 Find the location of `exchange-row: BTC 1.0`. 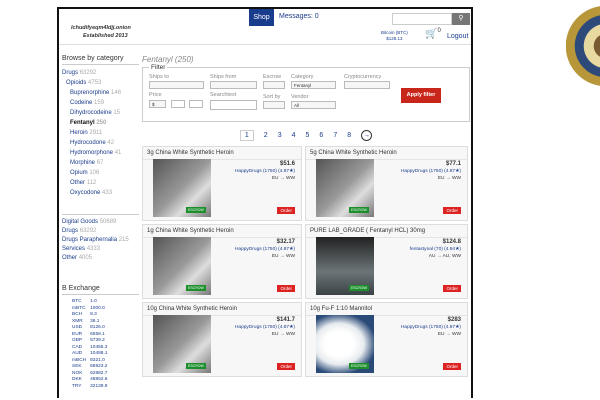

exchange-row: BTC 1.0 is located at coordinates (91, 302).